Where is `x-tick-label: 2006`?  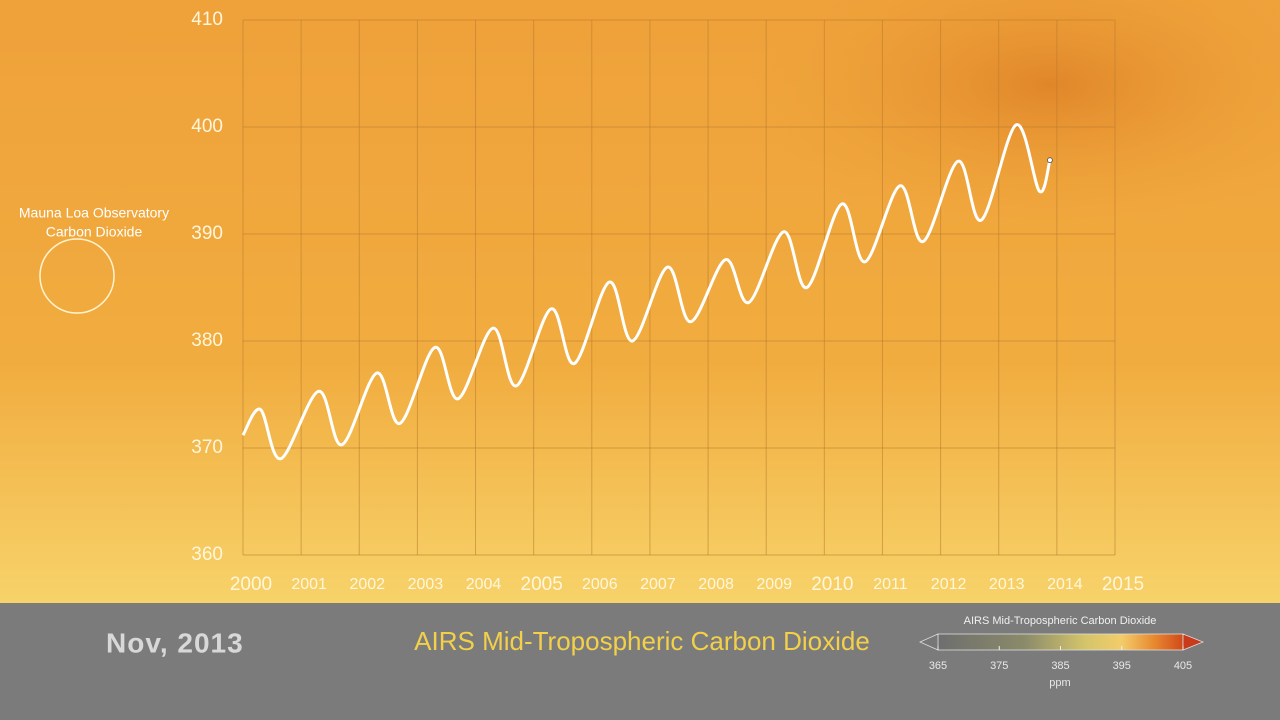
x-tick-label: 2006 is located at coordinates (600, 584).